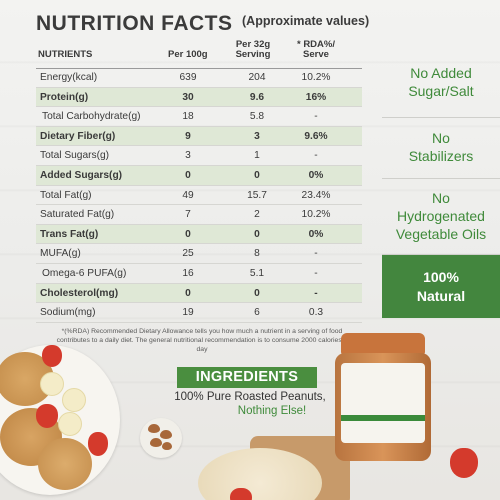 This screenshot has width=500, height=500. I want to click on per100g-value: 3, so click(188, 156).